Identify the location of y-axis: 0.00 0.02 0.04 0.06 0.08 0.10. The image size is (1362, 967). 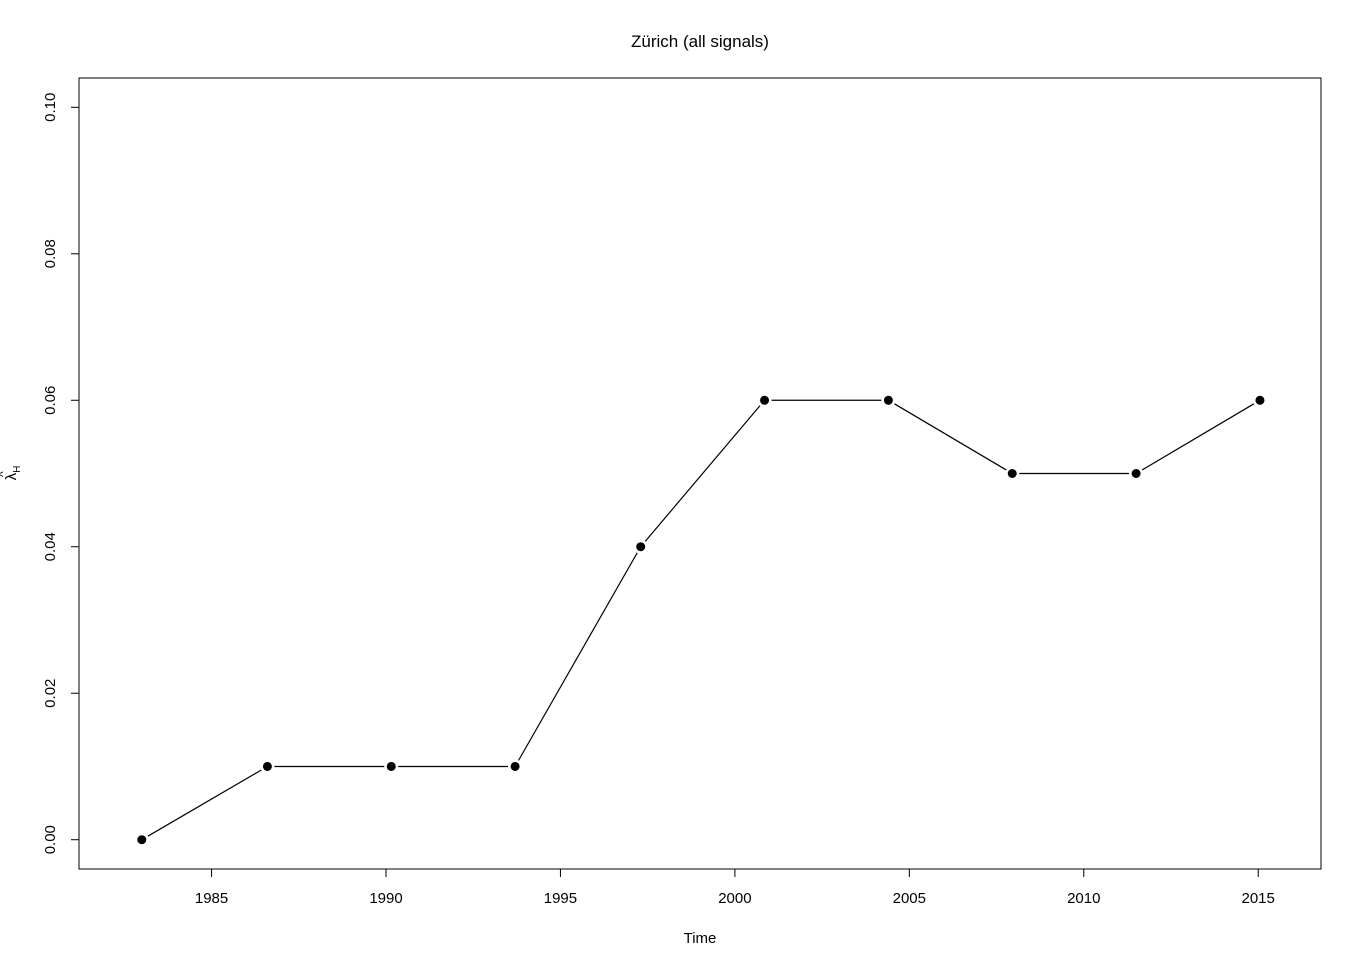
(61, 473).